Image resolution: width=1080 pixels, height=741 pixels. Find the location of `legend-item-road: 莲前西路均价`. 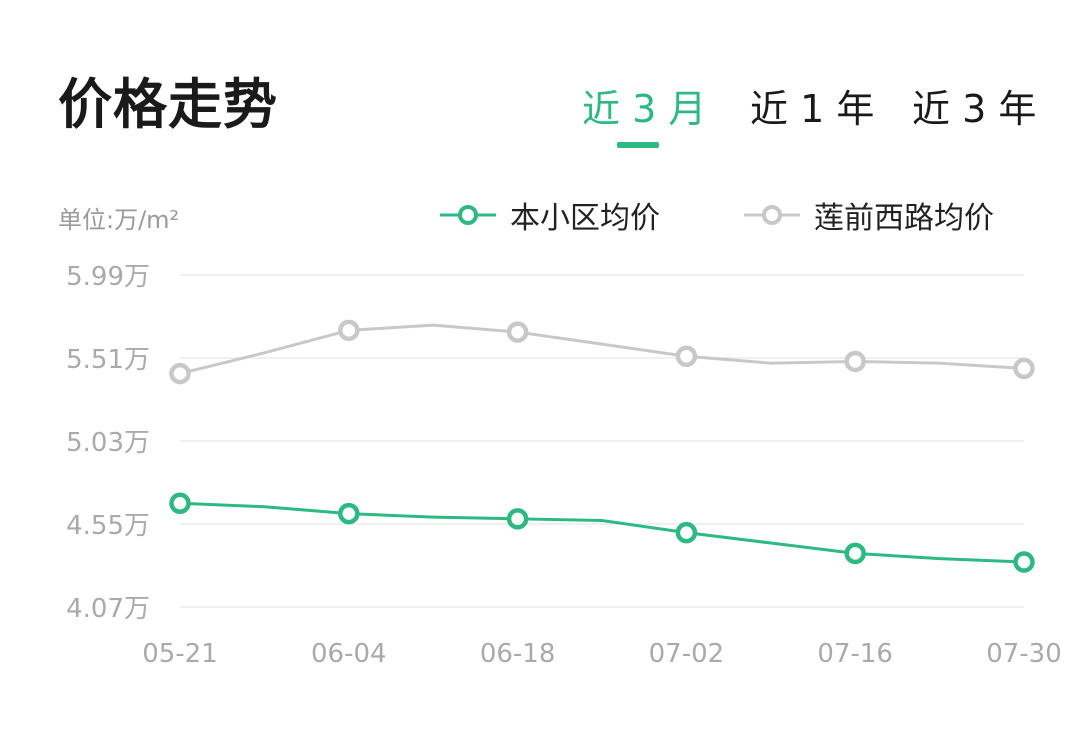

legend-item-road: 莲前西路均价 is located at coordinates (869, 215).